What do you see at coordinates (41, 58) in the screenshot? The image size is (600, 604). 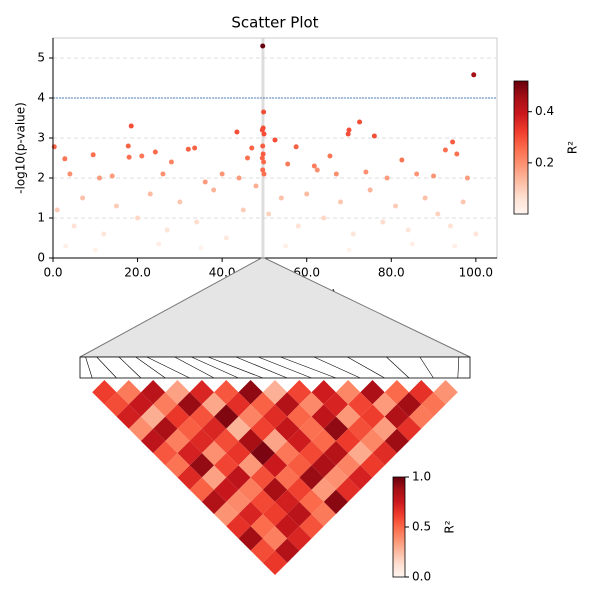 I see `y-tick-label: 5` at bounding box center [41, 58].